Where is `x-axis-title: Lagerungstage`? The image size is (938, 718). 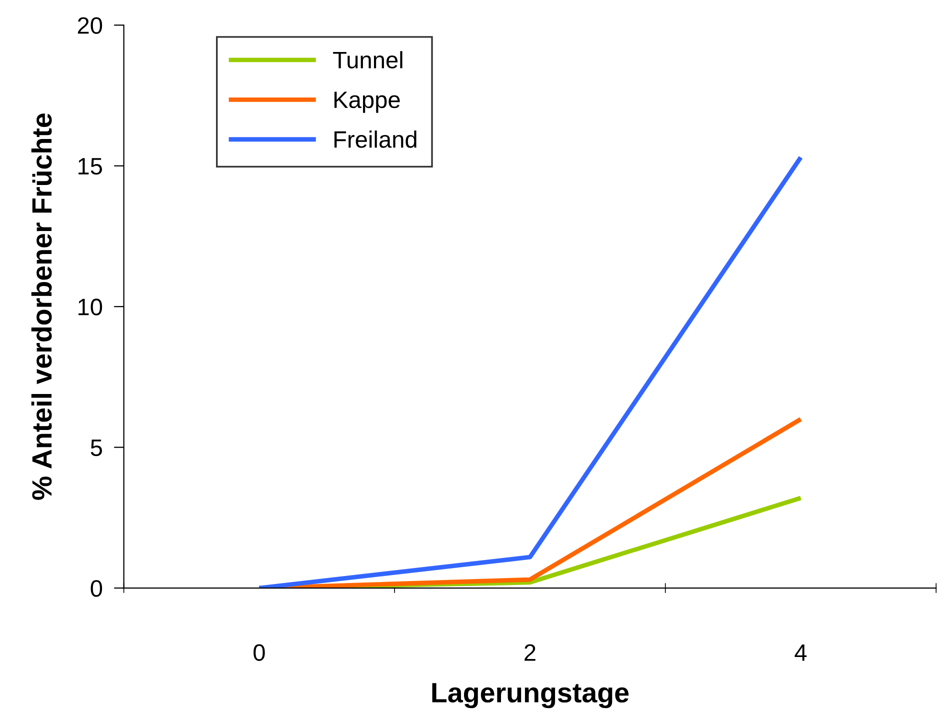
x-axis-title: Lagerungstage is located at coordinates (530, 695).